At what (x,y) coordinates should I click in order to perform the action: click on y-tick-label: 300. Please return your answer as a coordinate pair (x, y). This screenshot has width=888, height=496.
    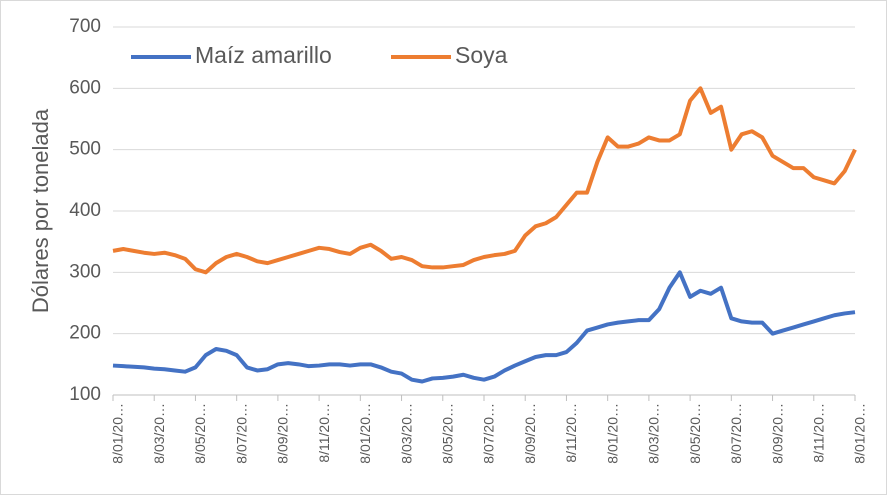
    Looking at the image, I should click on (85, 271).